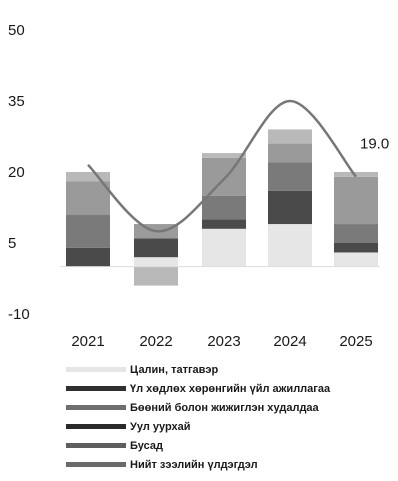 Image resolution: width=398 pixels, height=481 pixels. What do you see at coordinates (231, 426) in the screenshot?
I see `legend-item: Уул уурхай` at bounding box center [231, 426].